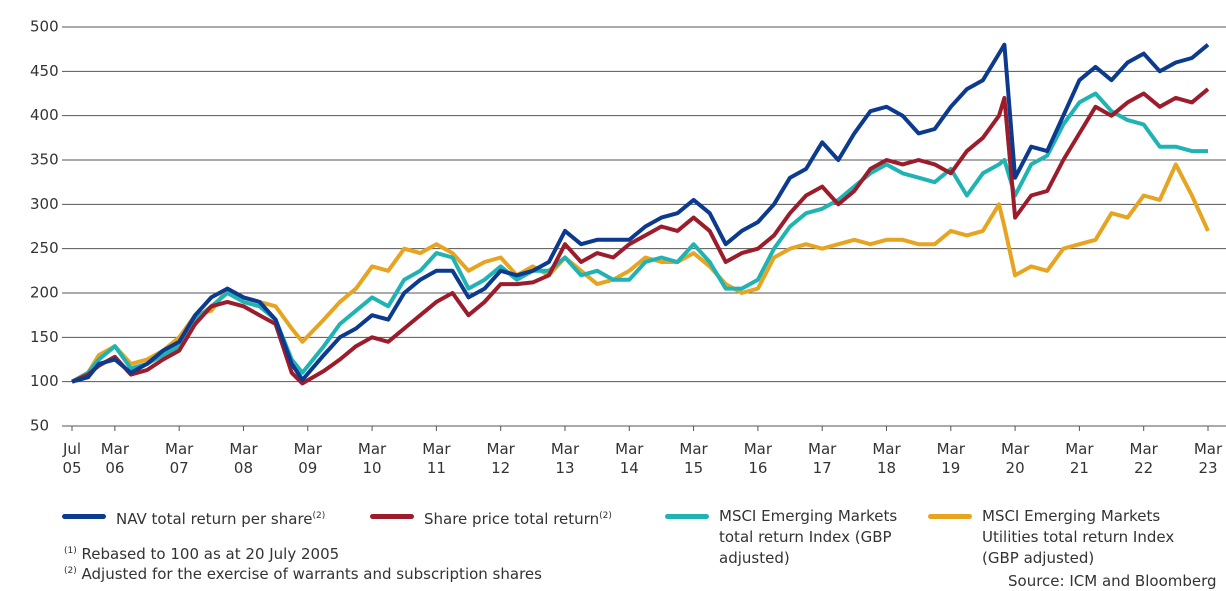 The width and height of the screenshot is (1226, 591). Describe the element at coordinates (822, 458) in the screenshot. I see `x-tick-label: Mar 17` at that location.